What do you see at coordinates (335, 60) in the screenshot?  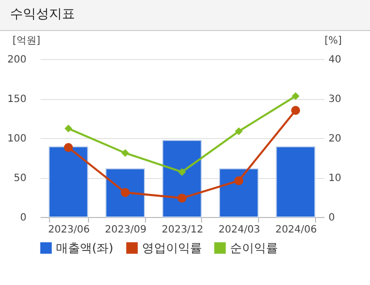 I see `y2-tick-label: 40` at bounding box center [335, 60].